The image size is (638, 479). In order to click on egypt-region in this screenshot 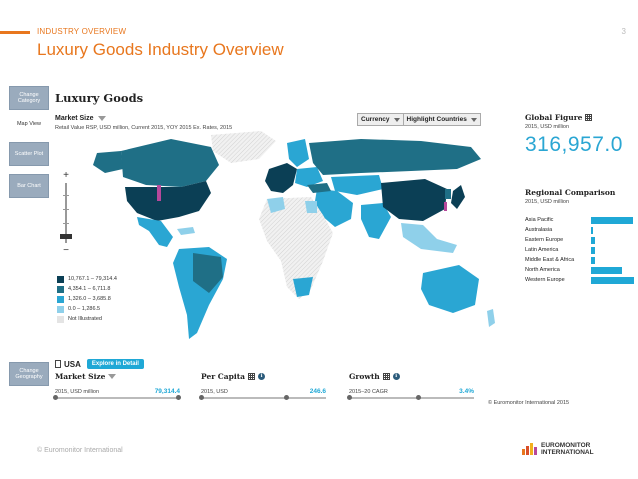, I will do `click(311, 207)`.